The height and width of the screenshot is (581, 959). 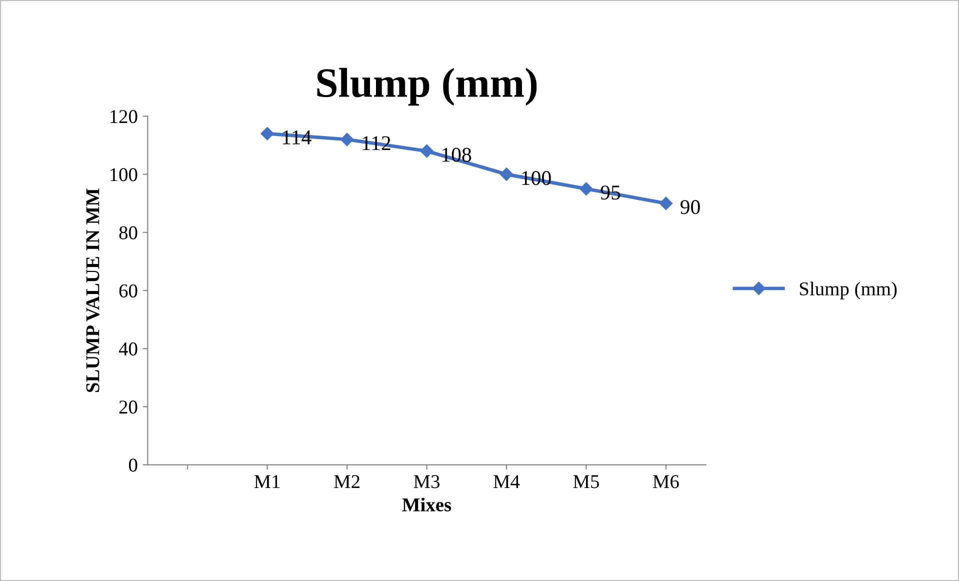 I want to click on x-tick-label: M1, so click(x=267, y=481).